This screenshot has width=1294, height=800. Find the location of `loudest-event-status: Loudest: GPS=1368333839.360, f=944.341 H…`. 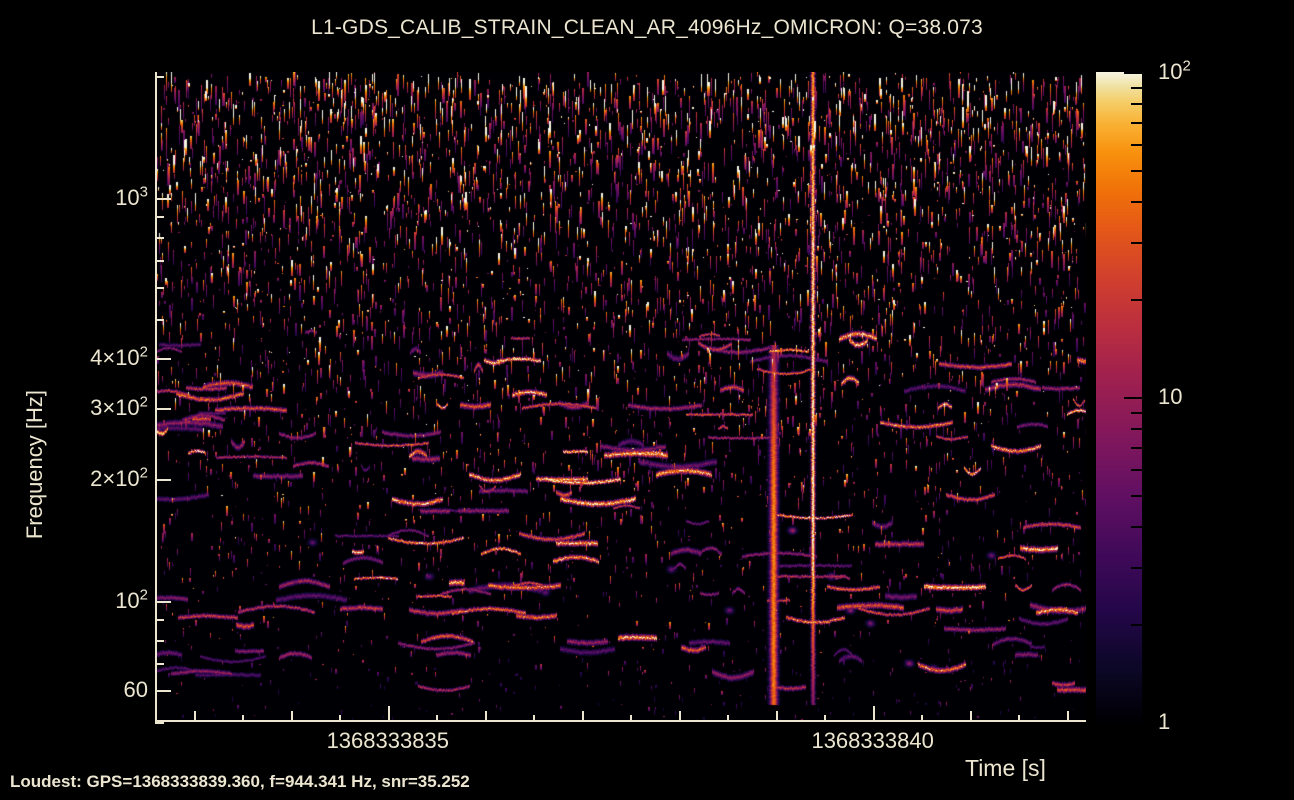

loudest-event-status: Loudest: GPS=1368333839.360, f=944.341 H… is located at coordinates (240, 781).